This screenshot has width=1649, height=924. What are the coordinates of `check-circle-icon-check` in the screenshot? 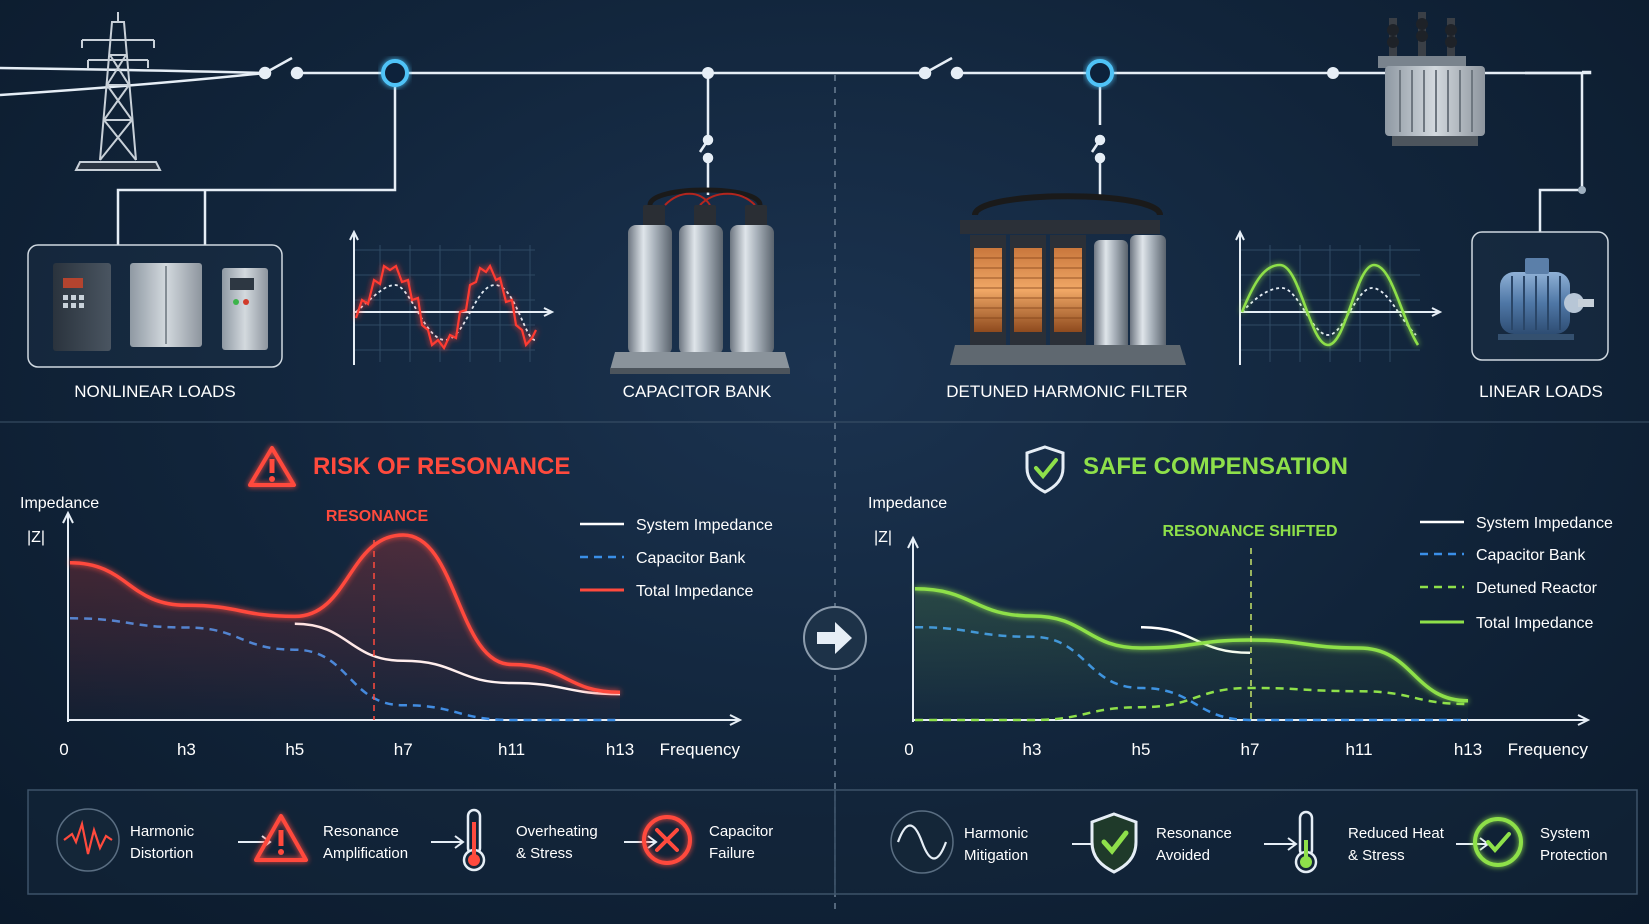 It's located at (1498, 843).